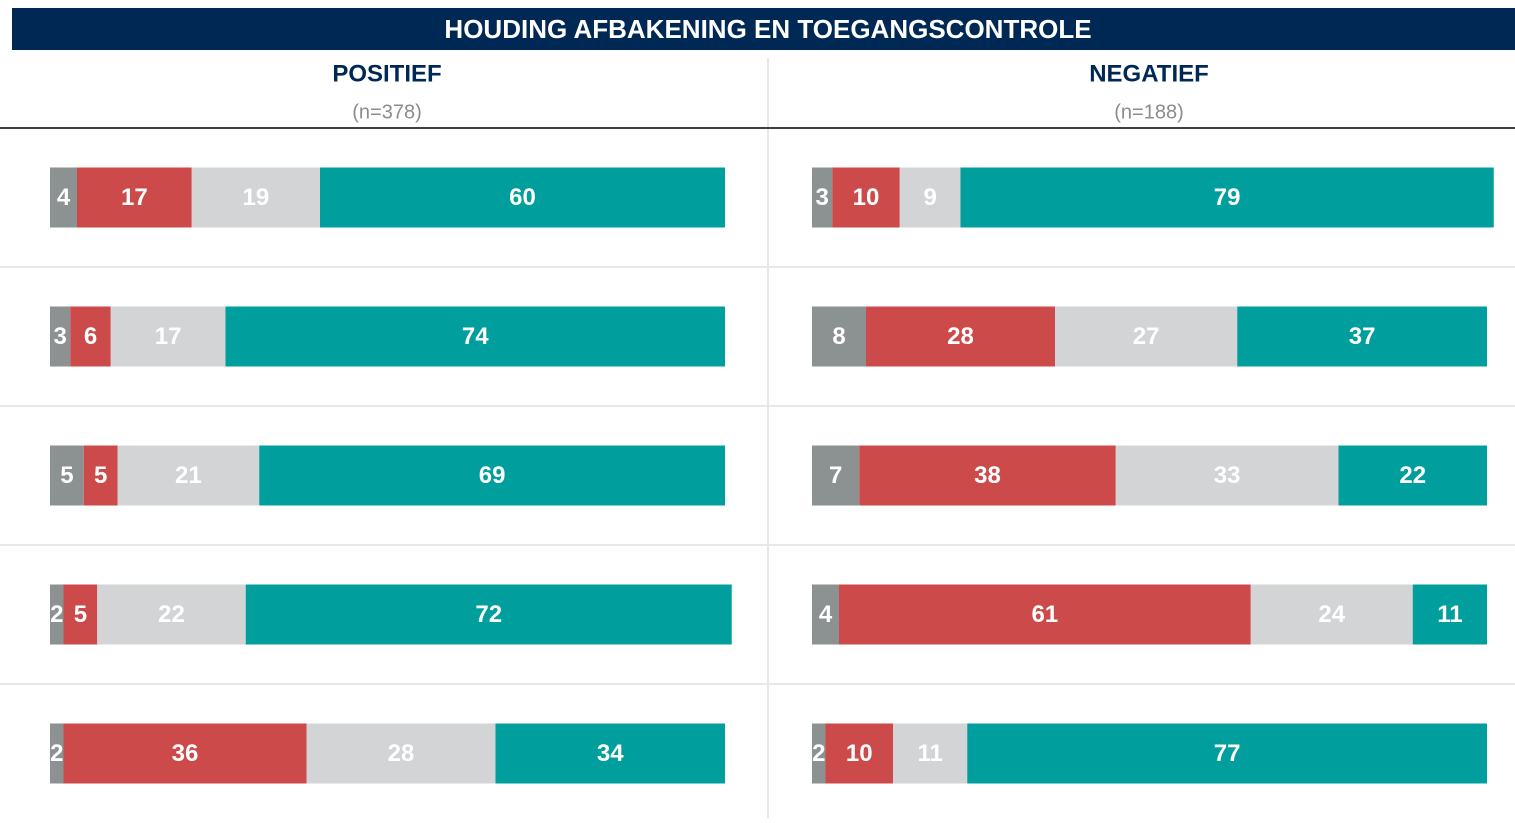 The image size is (1515, 823). I want to click on value-label: 72, so click(488, 614).